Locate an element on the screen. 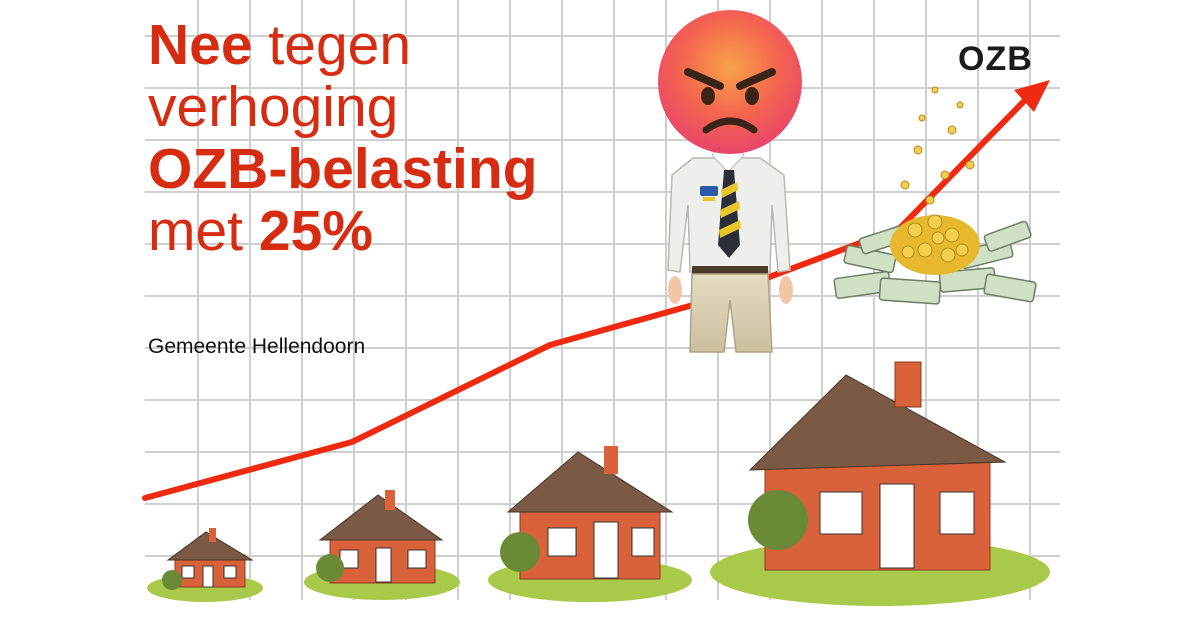 The width and height of the screenshot is (1200, 630). headline-line-4: met 25% is located at coordinates (343, 231).